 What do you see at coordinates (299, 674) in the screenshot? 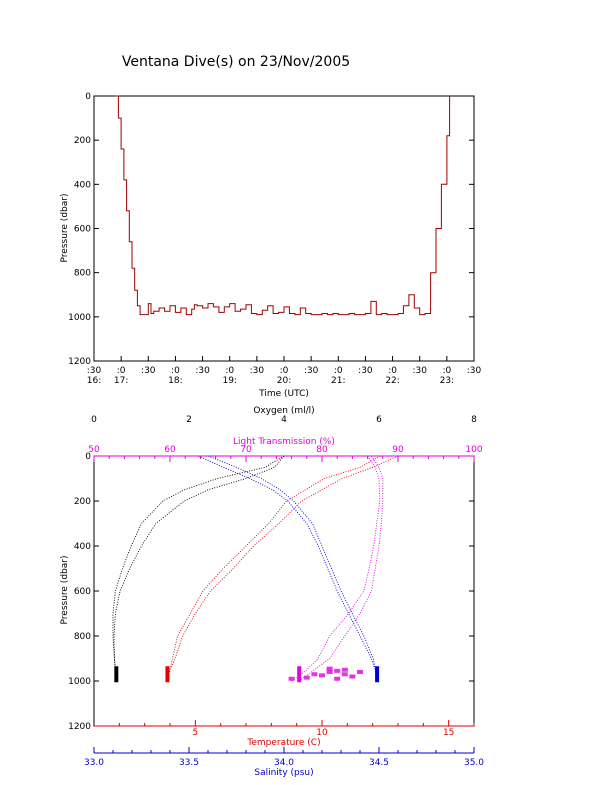
I see `light-bottom-cluster` at bounding box center [299, 674].